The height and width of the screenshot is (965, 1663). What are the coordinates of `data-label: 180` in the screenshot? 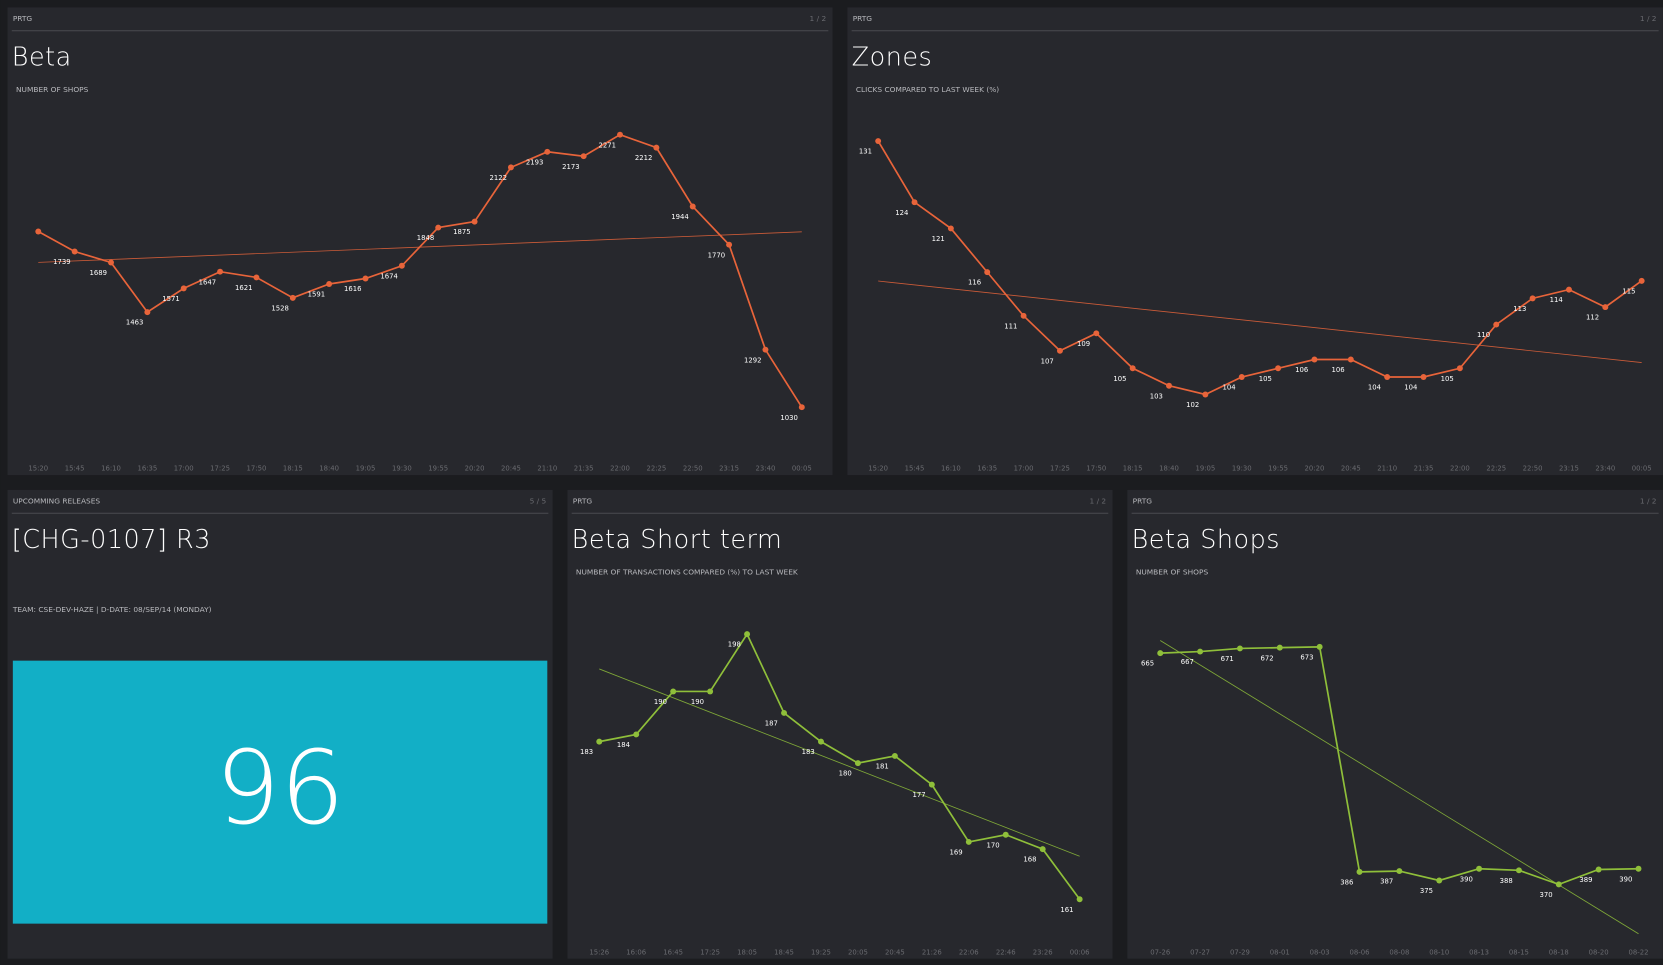 It's located at (845, 774).